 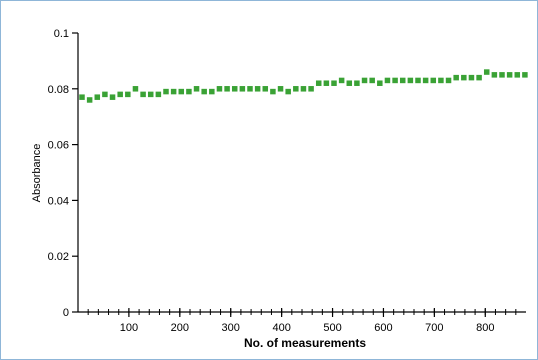 I want to click on data-points, so click(x=303, y=86).